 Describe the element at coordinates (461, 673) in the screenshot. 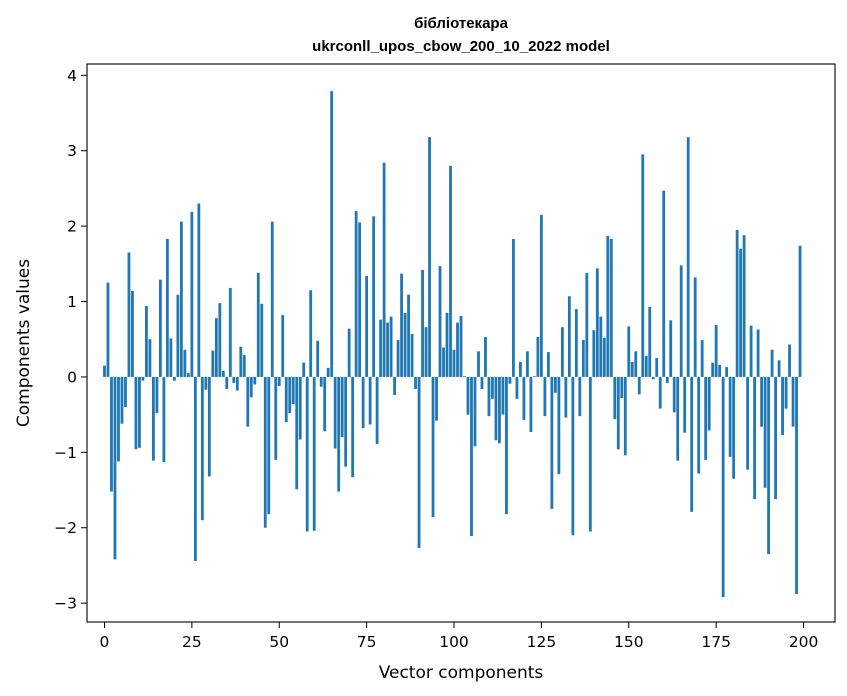

I see `x-axis-label: Vector components` at that location.